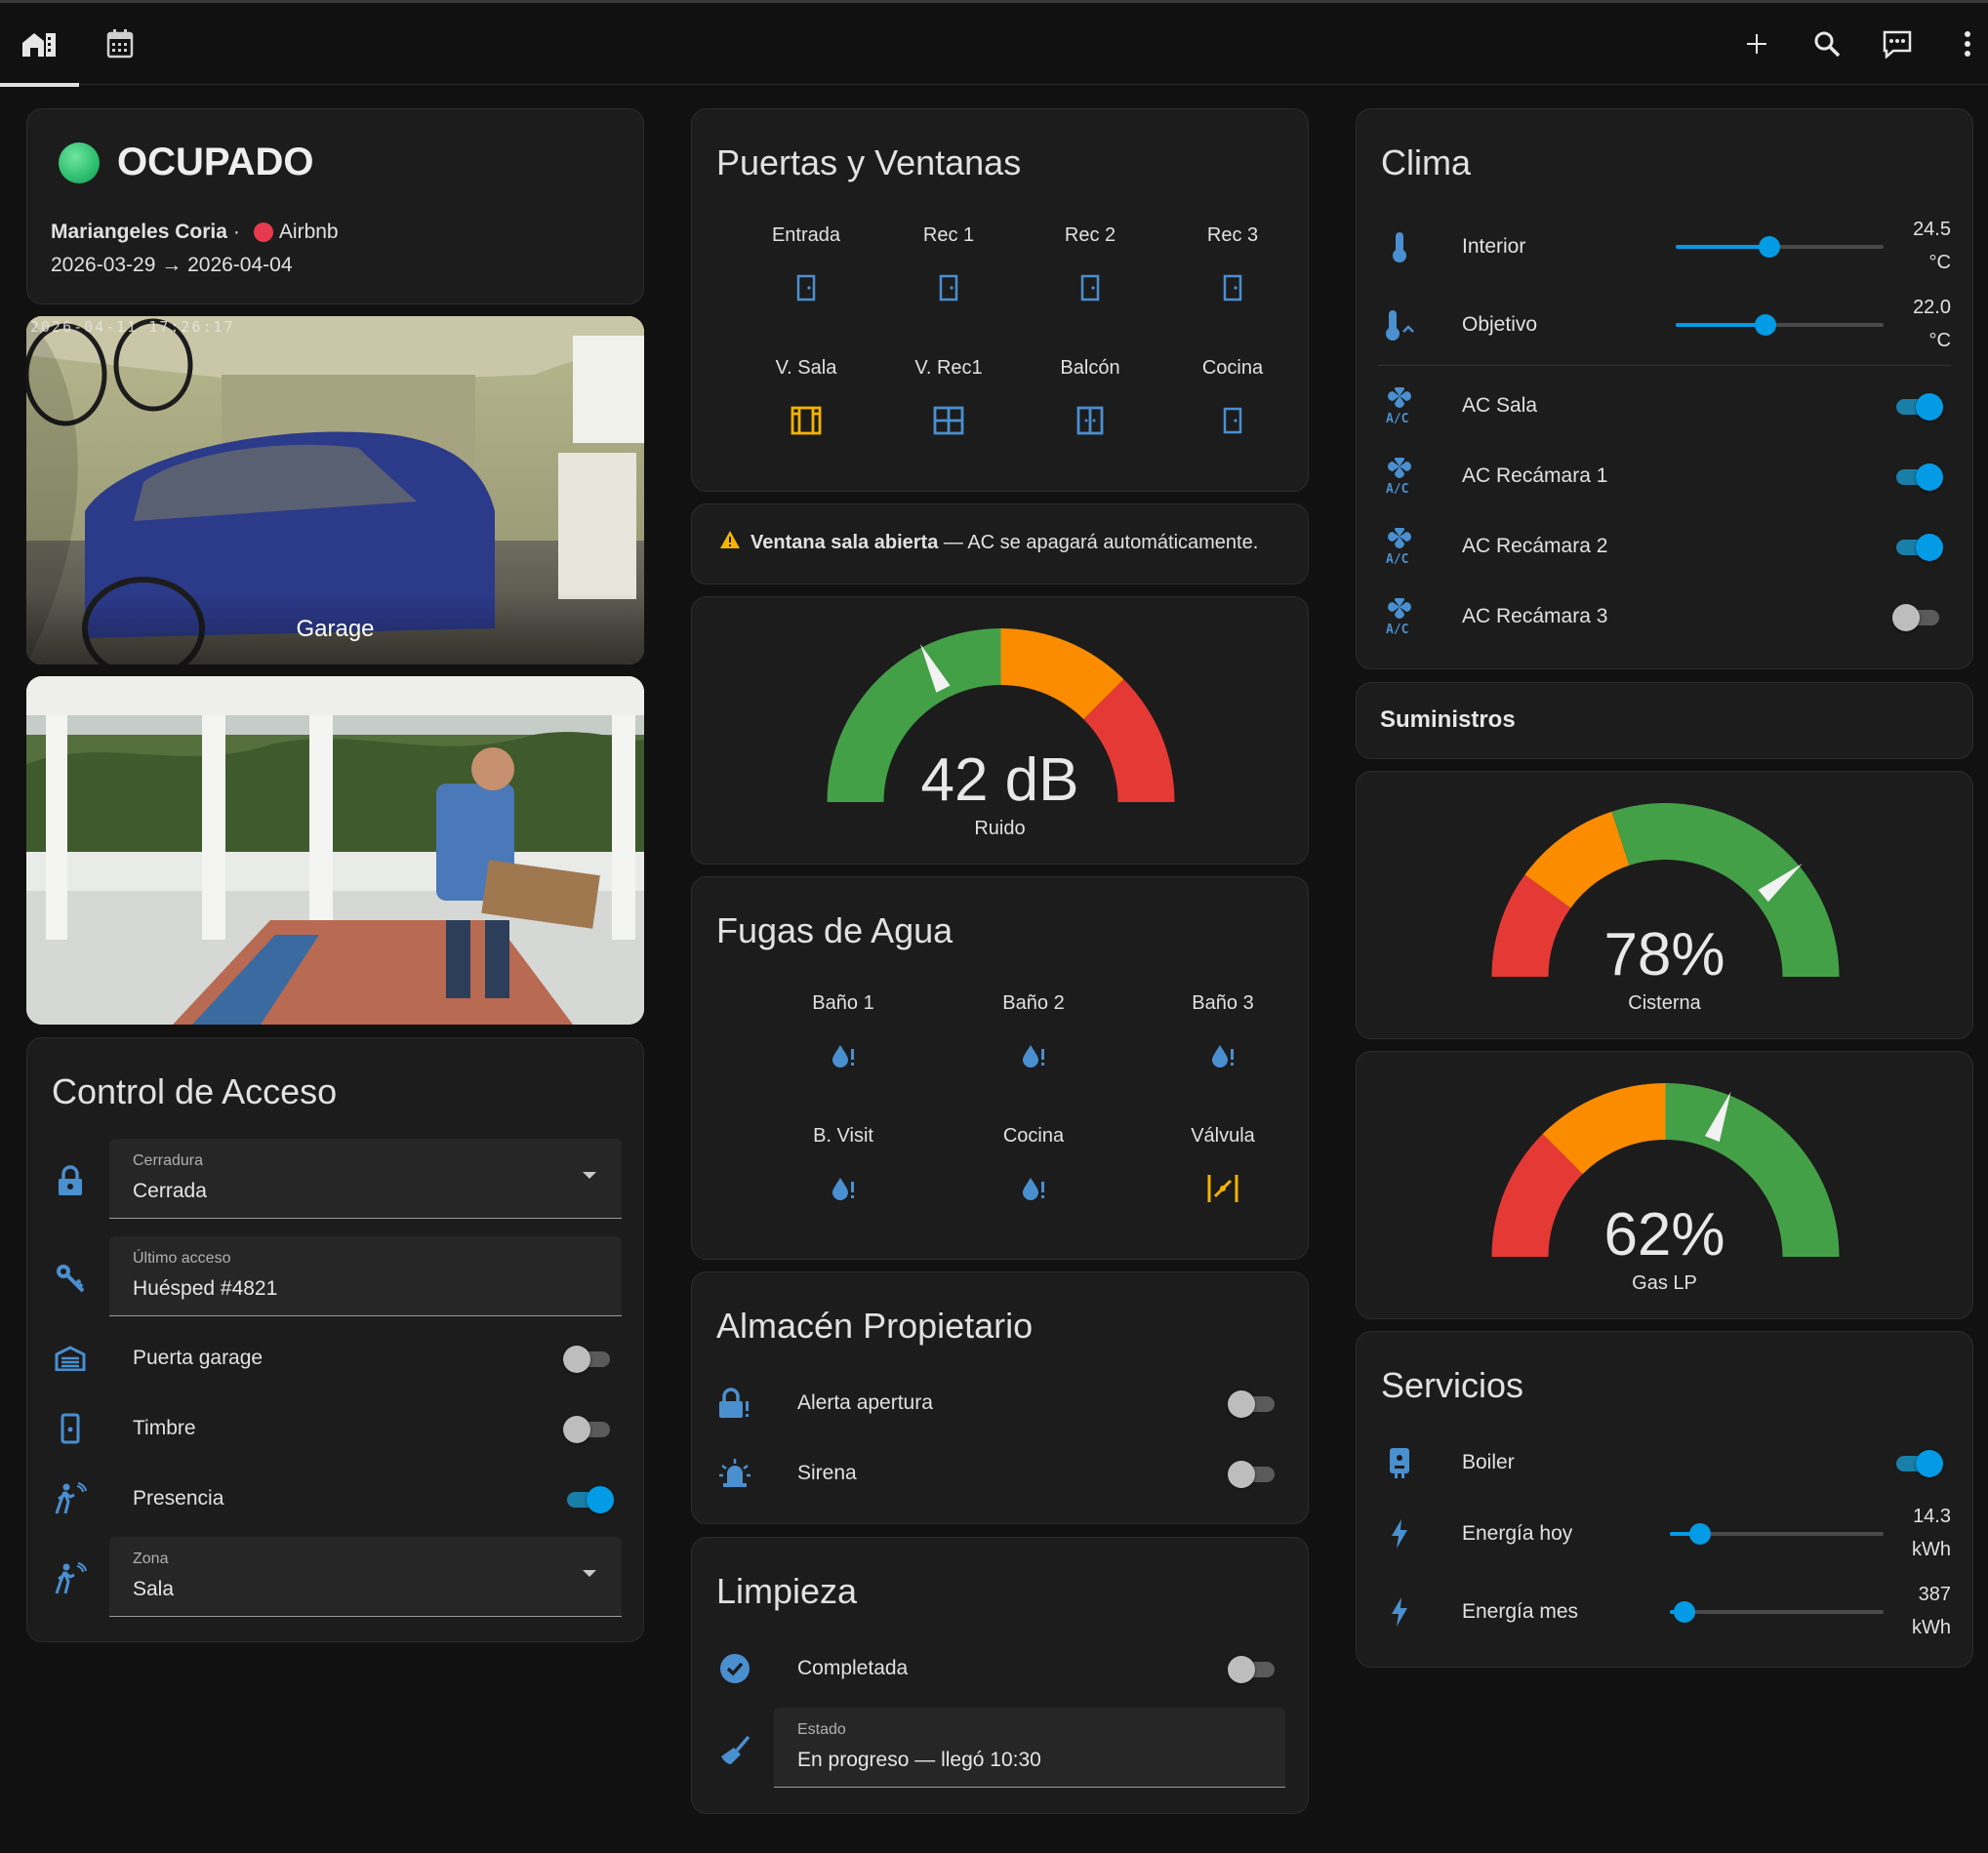  Describe the element at coordinates (1494, 246) in the screenshot. I see `interior-temp-label: Interior` at that location.